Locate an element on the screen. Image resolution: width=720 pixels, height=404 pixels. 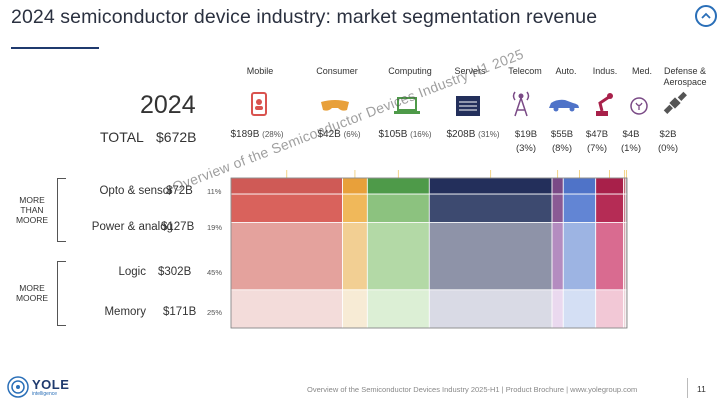
segment-value-computing: $105B (16%) is located at coordinates (405, 134).